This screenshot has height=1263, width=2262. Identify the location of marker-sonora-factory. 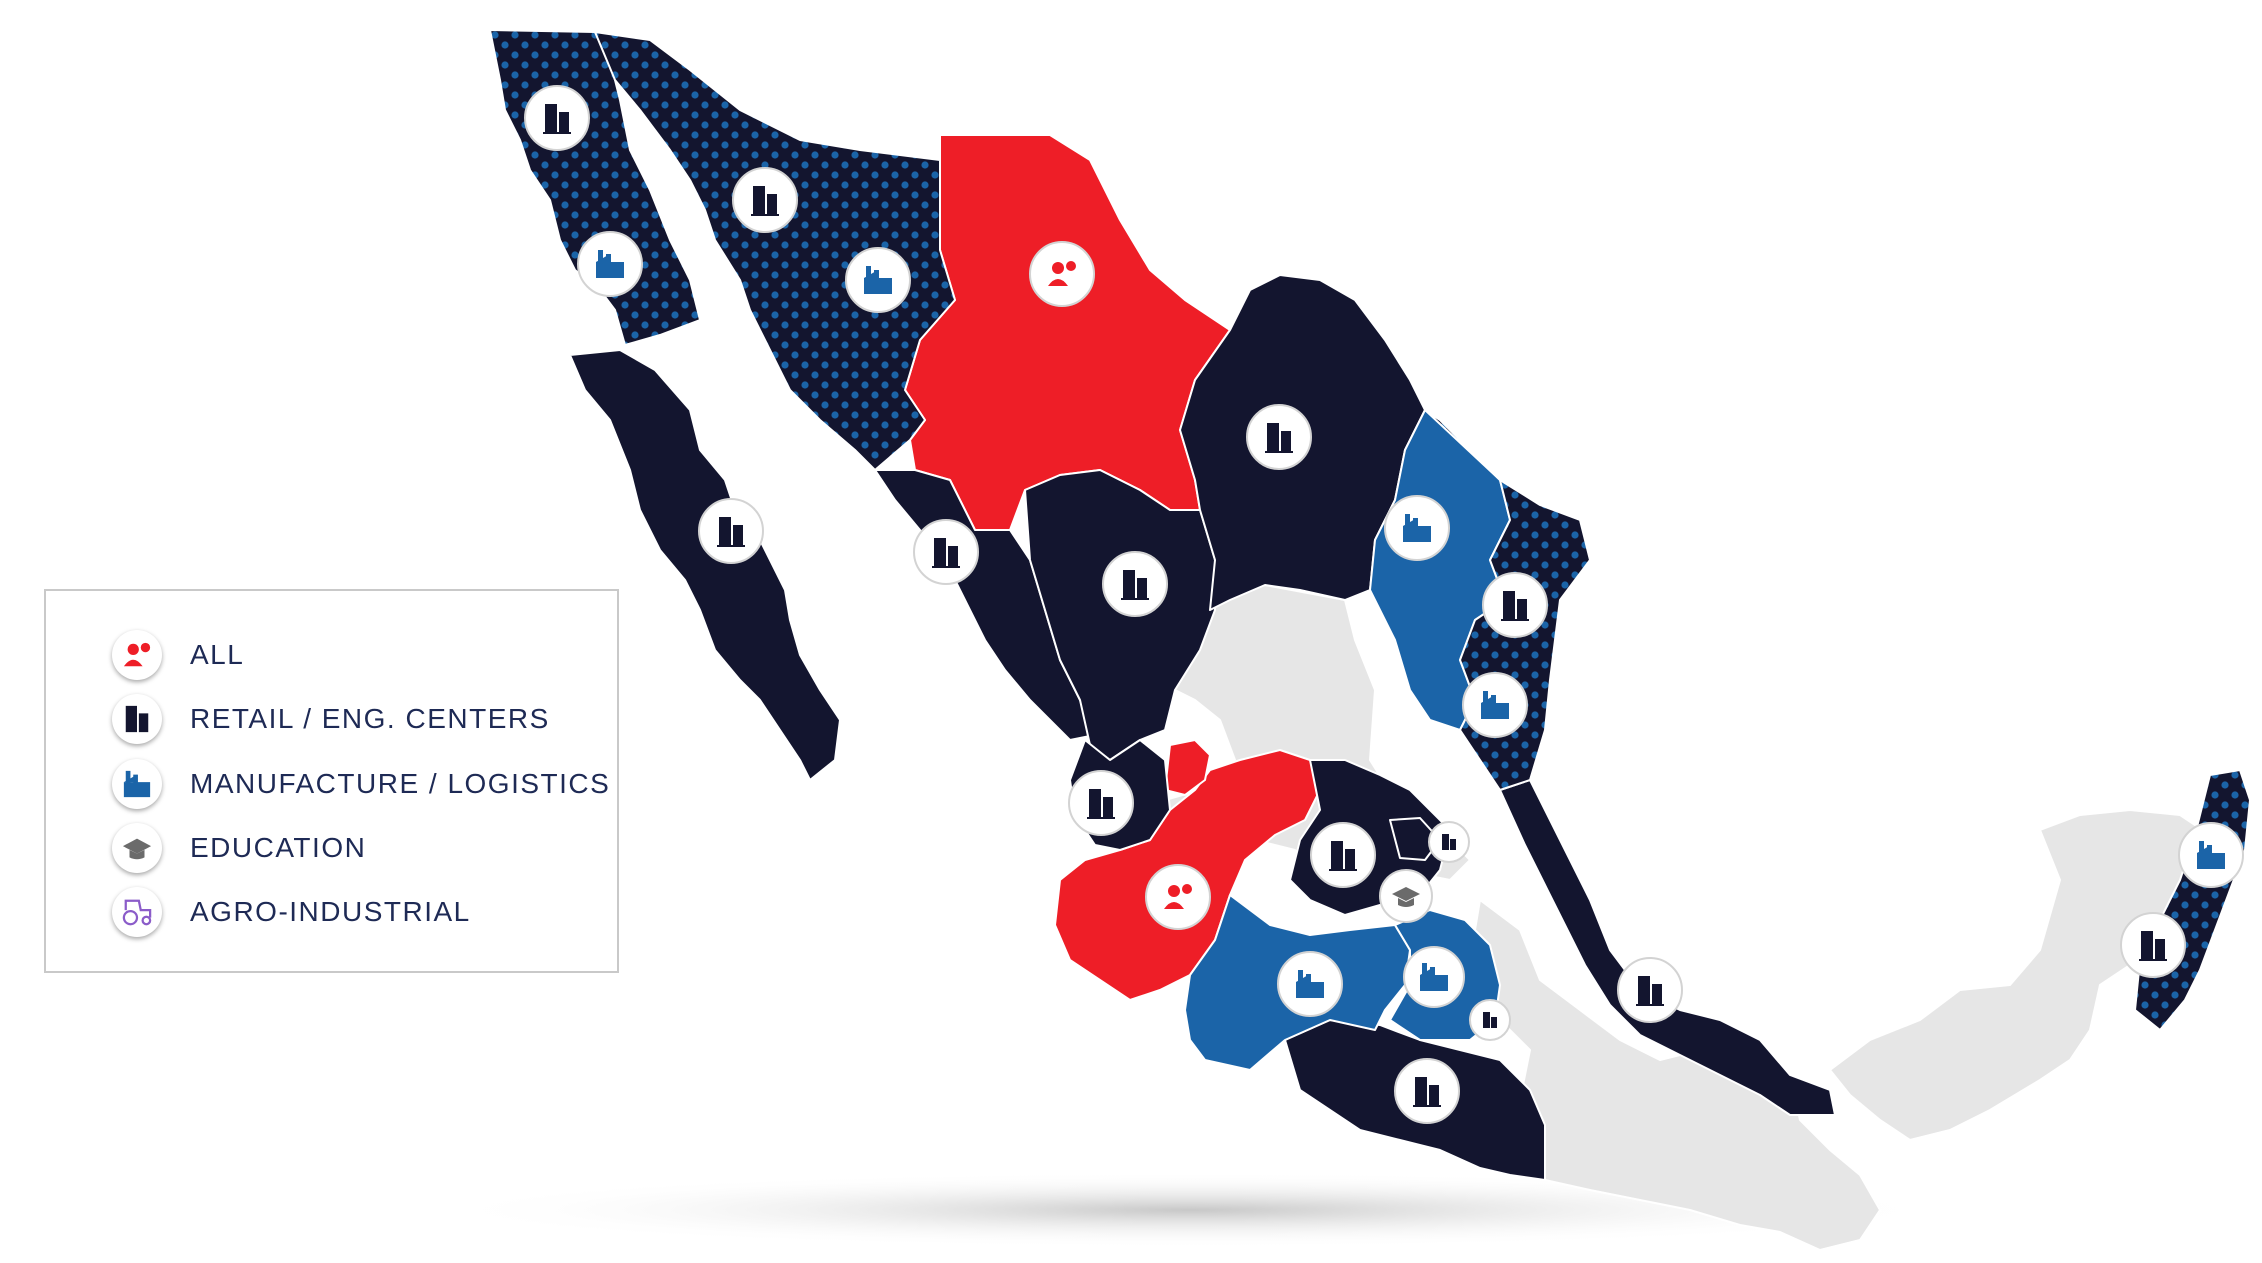
(878, 280).